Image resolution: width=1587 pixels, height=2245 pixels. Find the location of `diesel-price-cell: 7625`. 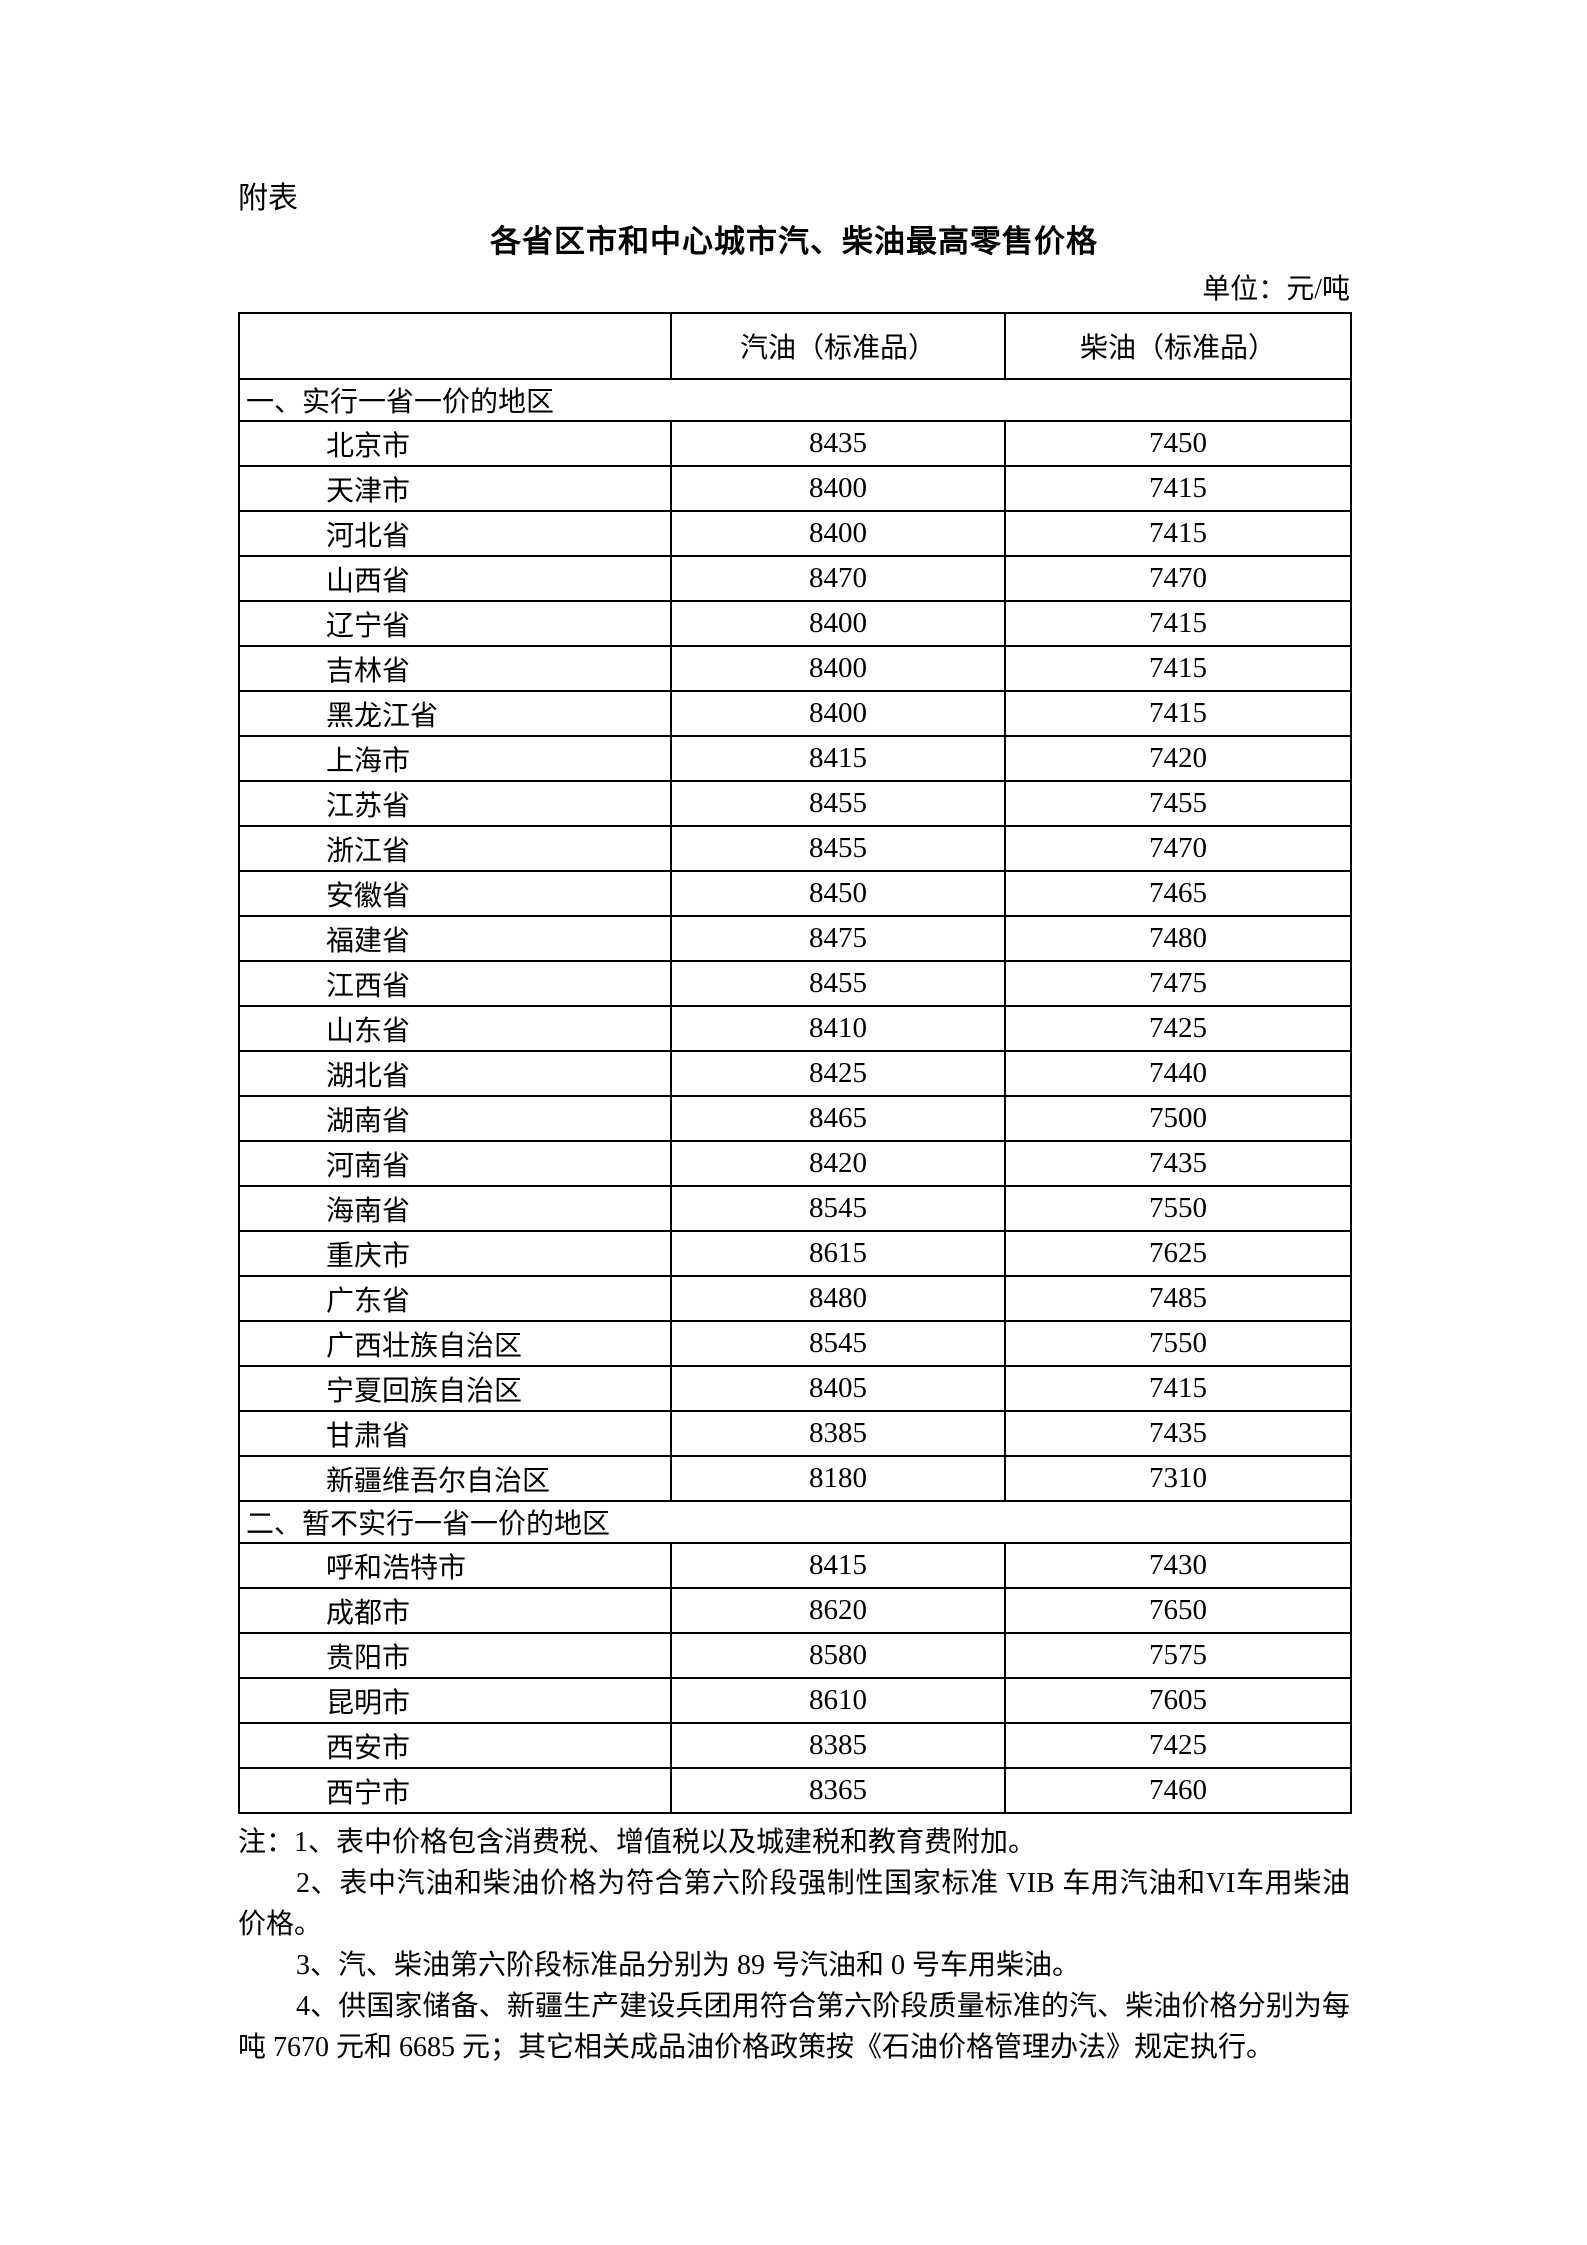

diesel-price-cell: 7625 is located at coordinates (1178, 1253).